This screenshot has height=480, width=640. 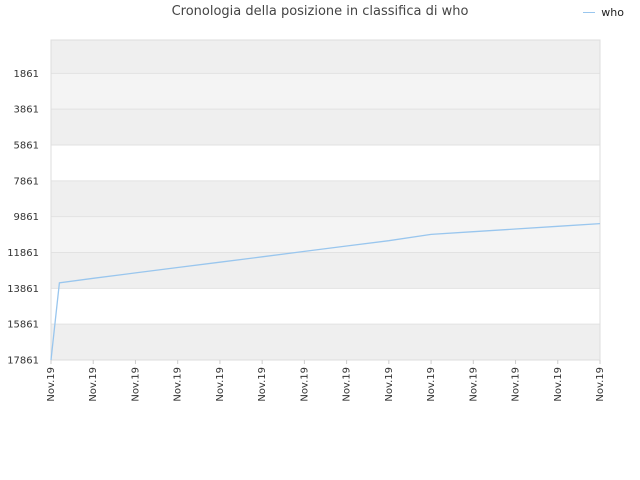 I want to click on y-tick-label: 5861, so click(x=26, y=146).